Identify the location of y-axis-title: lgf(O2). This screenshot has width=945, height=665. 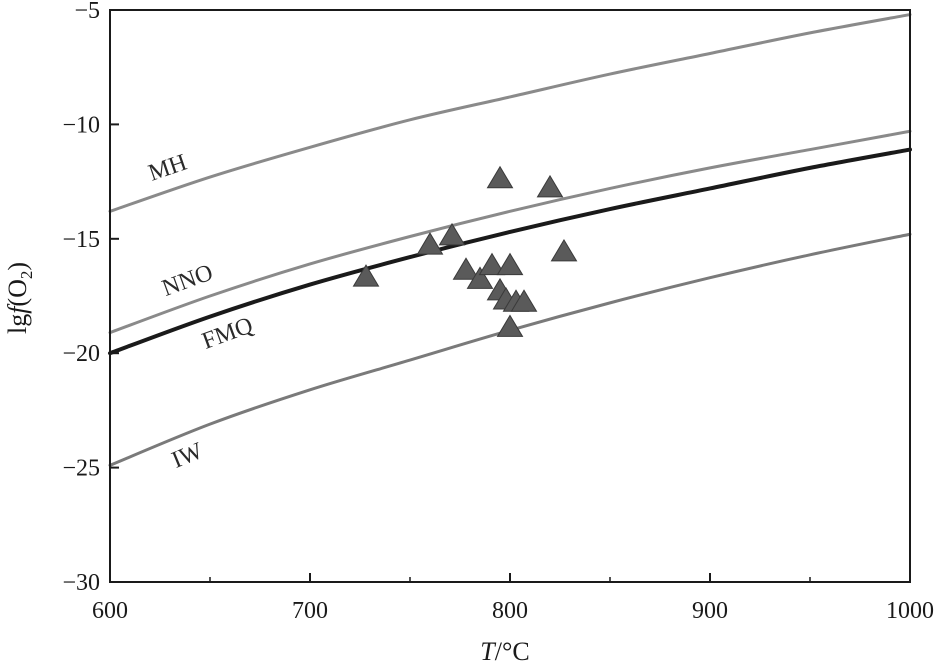
(19, 298).